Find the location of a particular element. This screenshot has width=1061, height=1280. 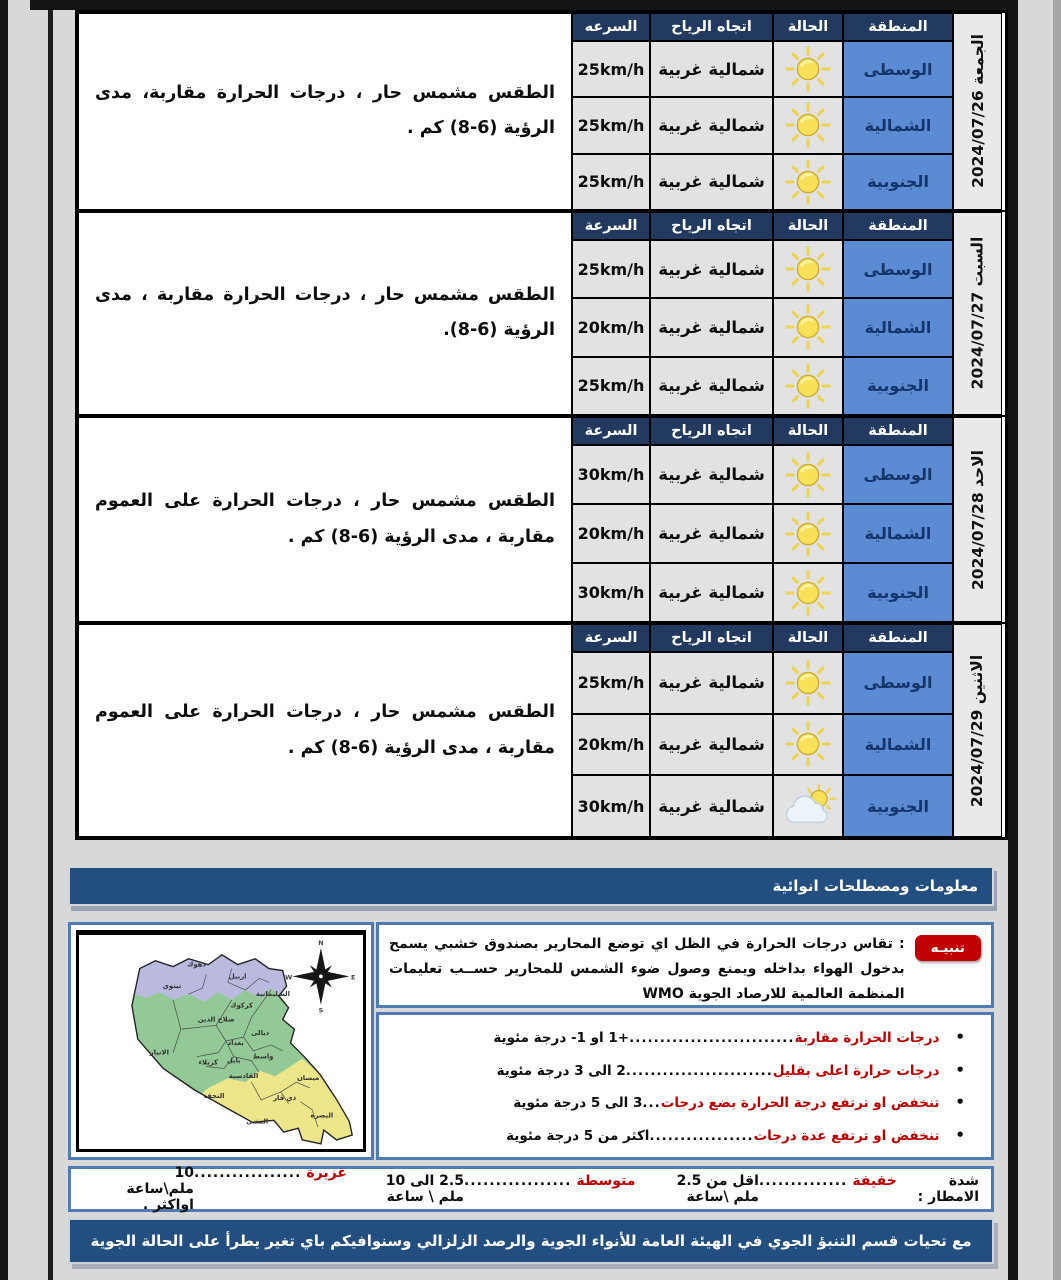

svg-text: اربيل is located at coordinates (238, 976).